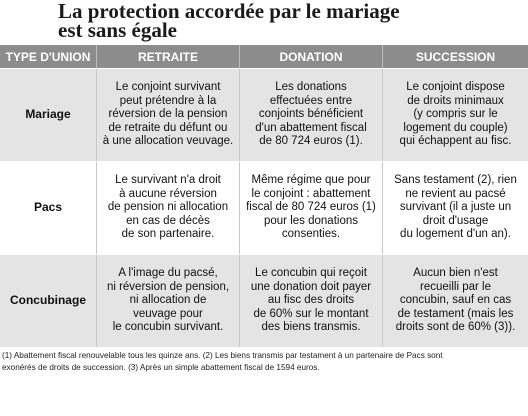  Describe the element at coordinates (455, 313) in the screenshot. I see `cell-line: de testament (mais les` at that location.